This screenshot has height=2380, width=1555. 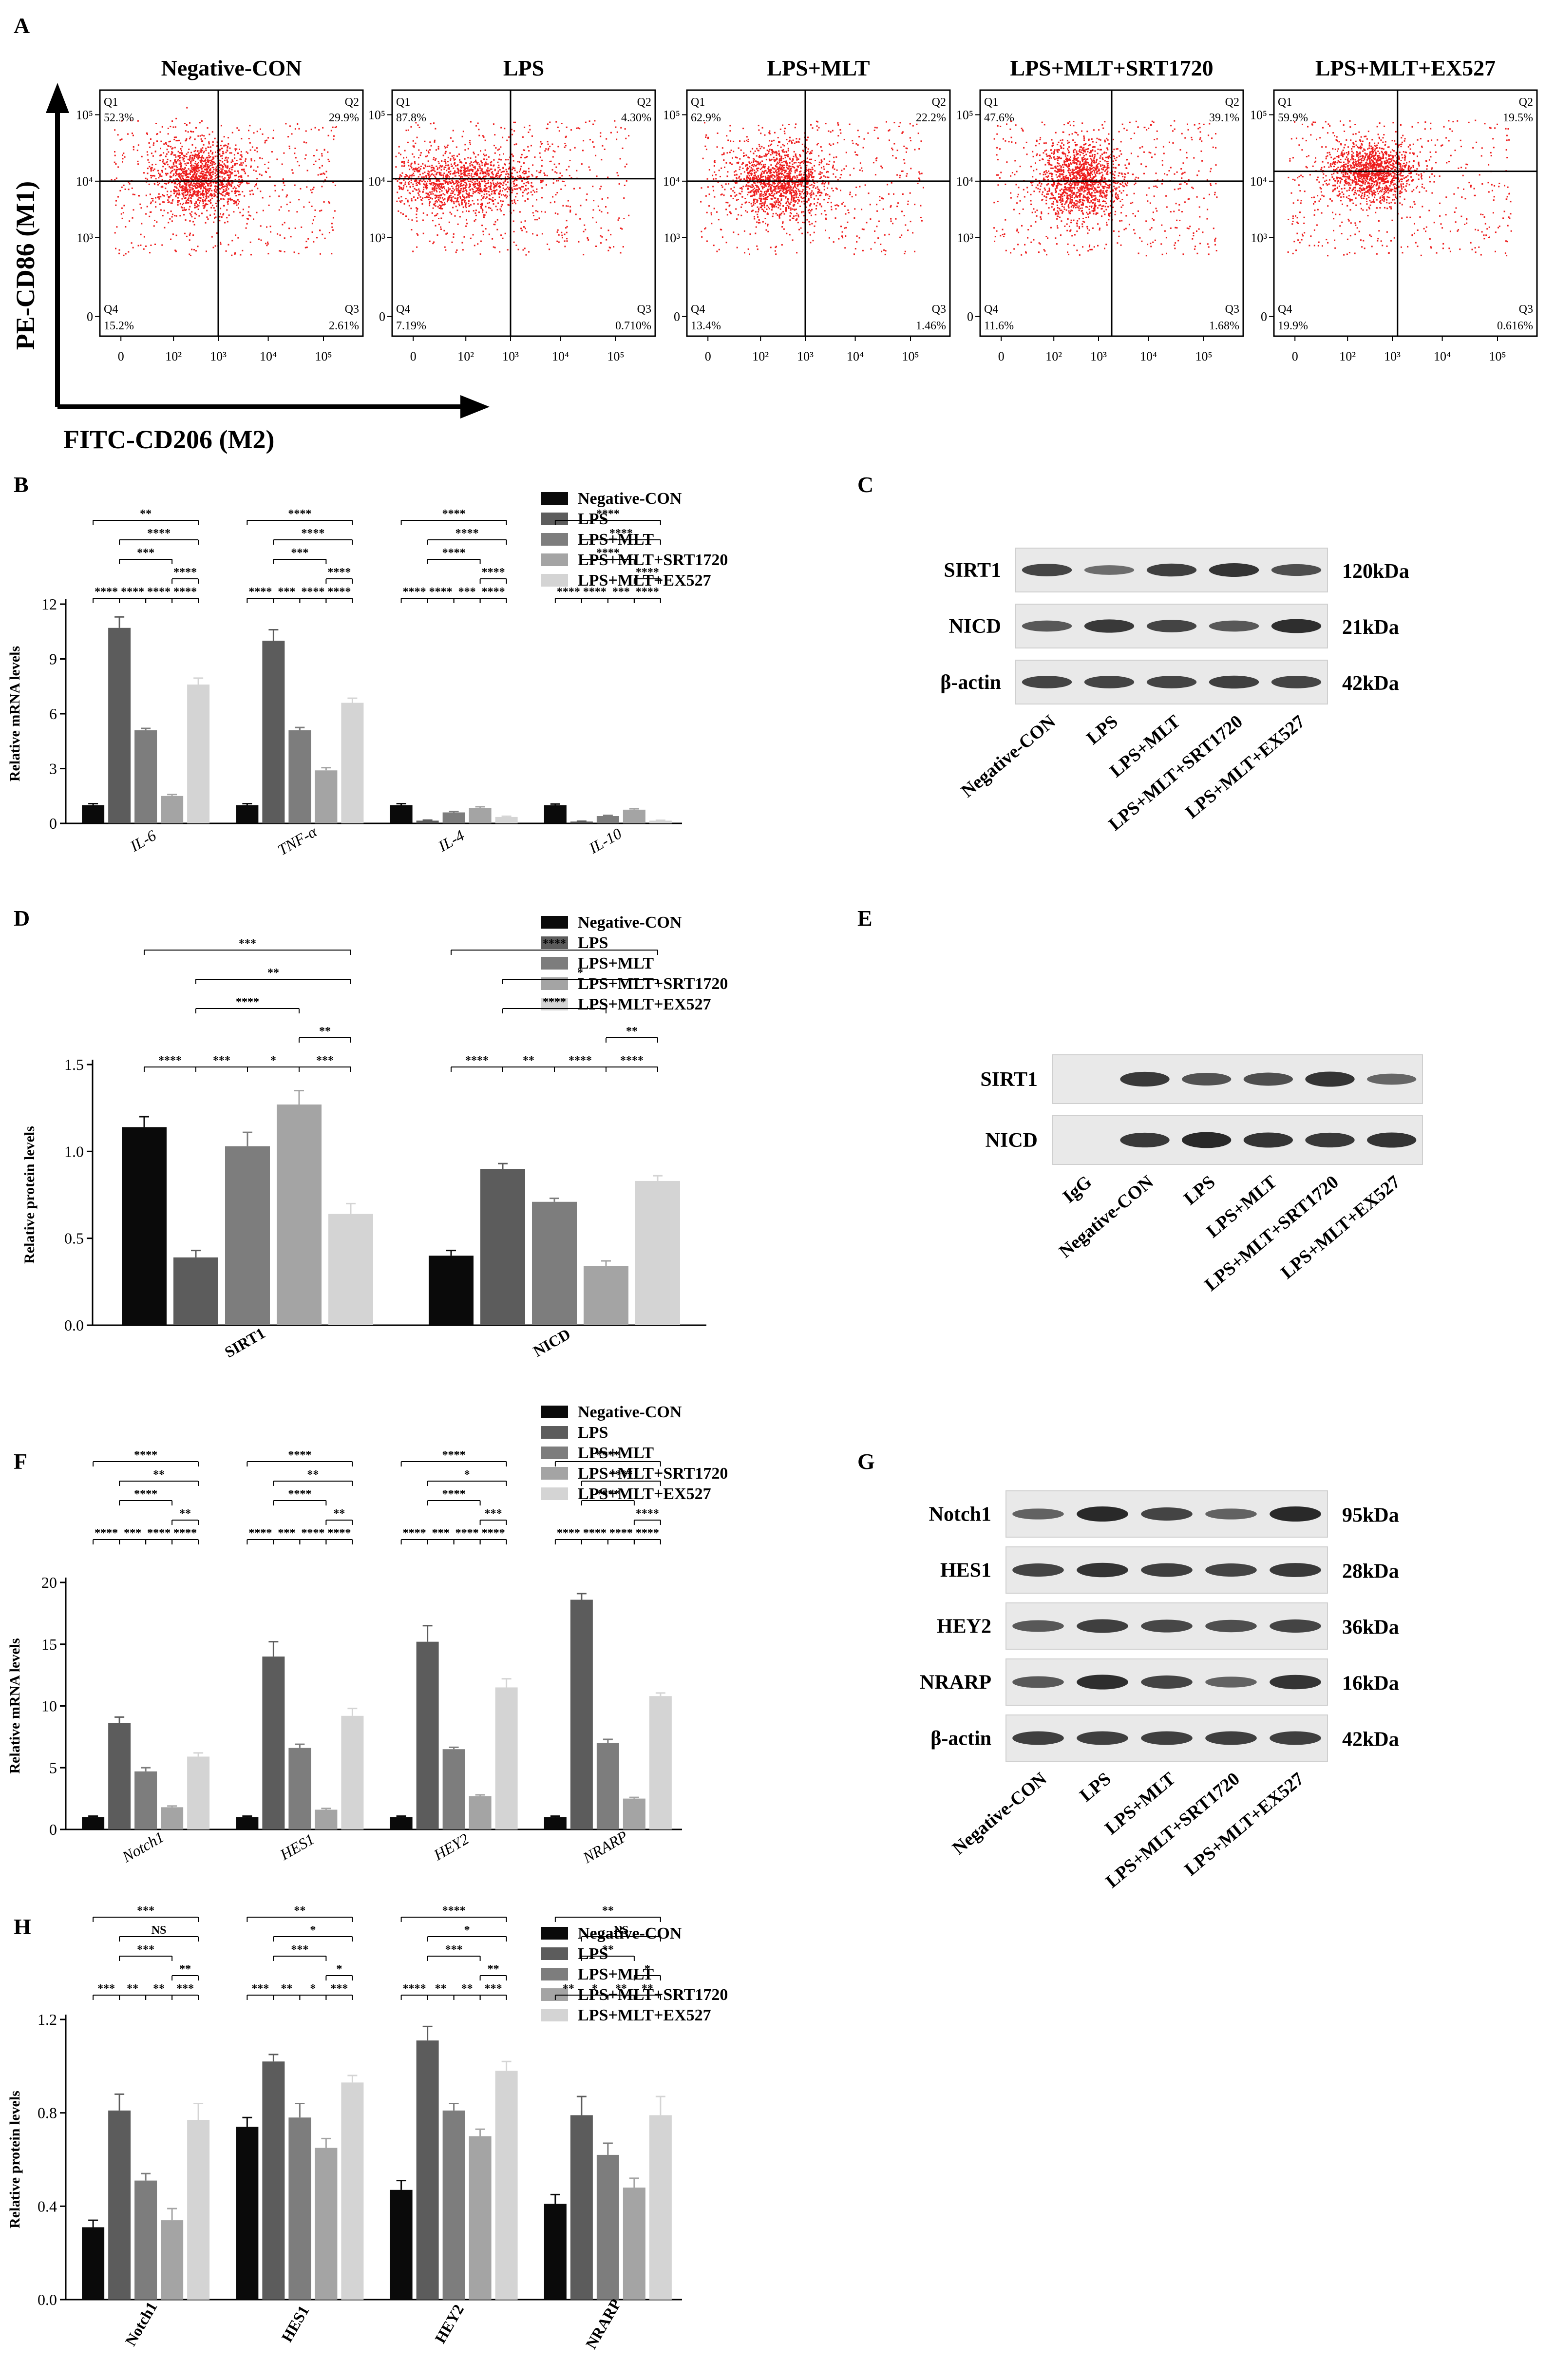 I want to click on blot-row-label: Notch1, so click(x=960, y=1515).